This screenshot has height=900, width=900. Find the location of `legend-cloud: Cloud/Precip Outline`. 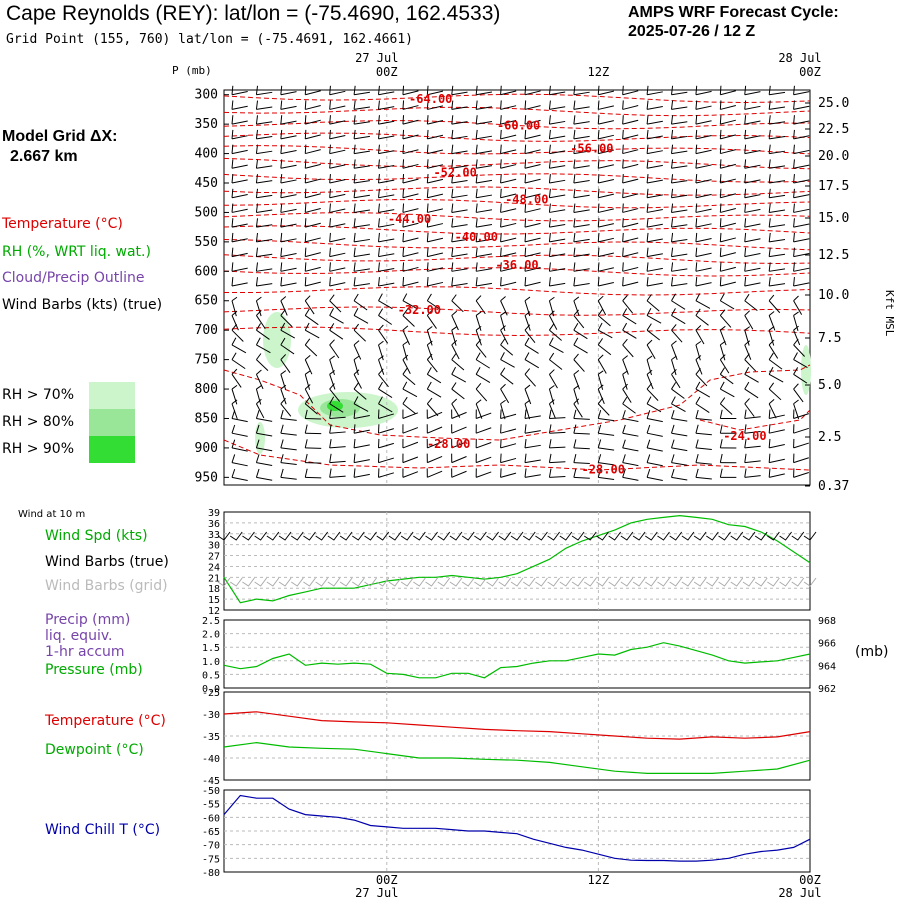

legend-cloud: Cloud/Precip Outline is located at coordinates (73, 278).